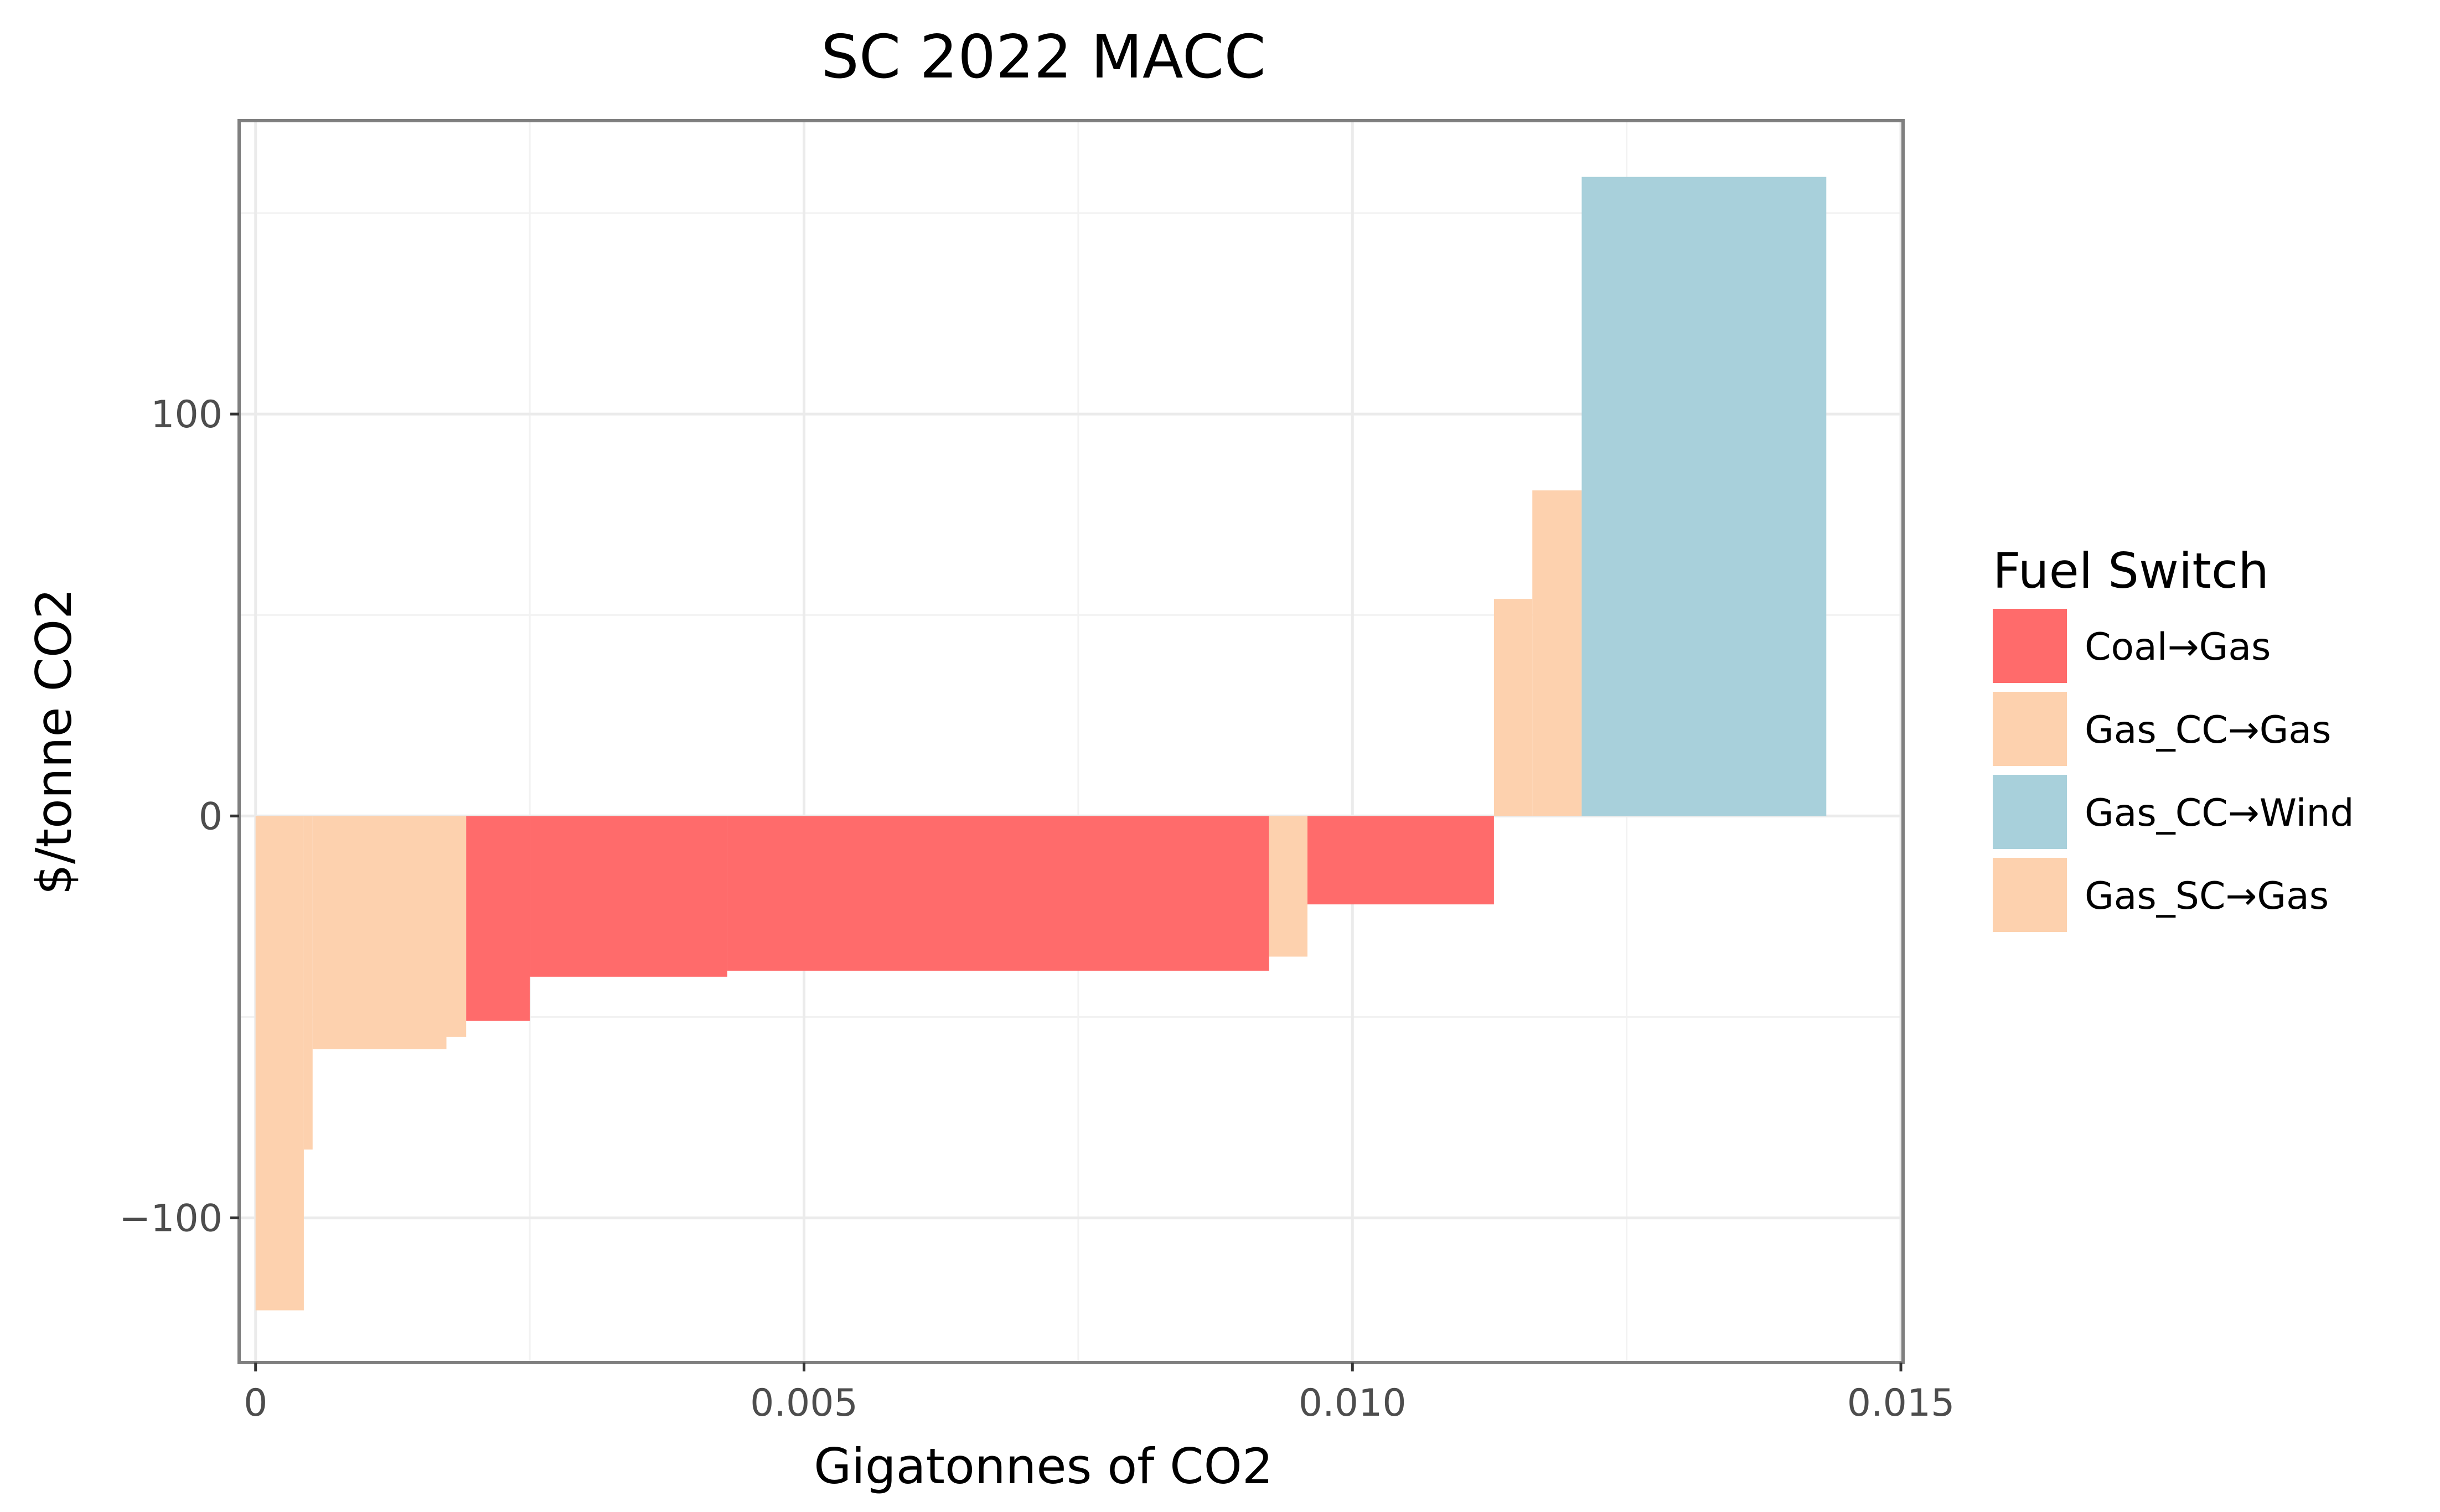 This screenshot has width=2440, height=1512. Describe the element at coordinates (1353, 1403) in the screenshot. I see `x-tick-label: 0.010` at that location.